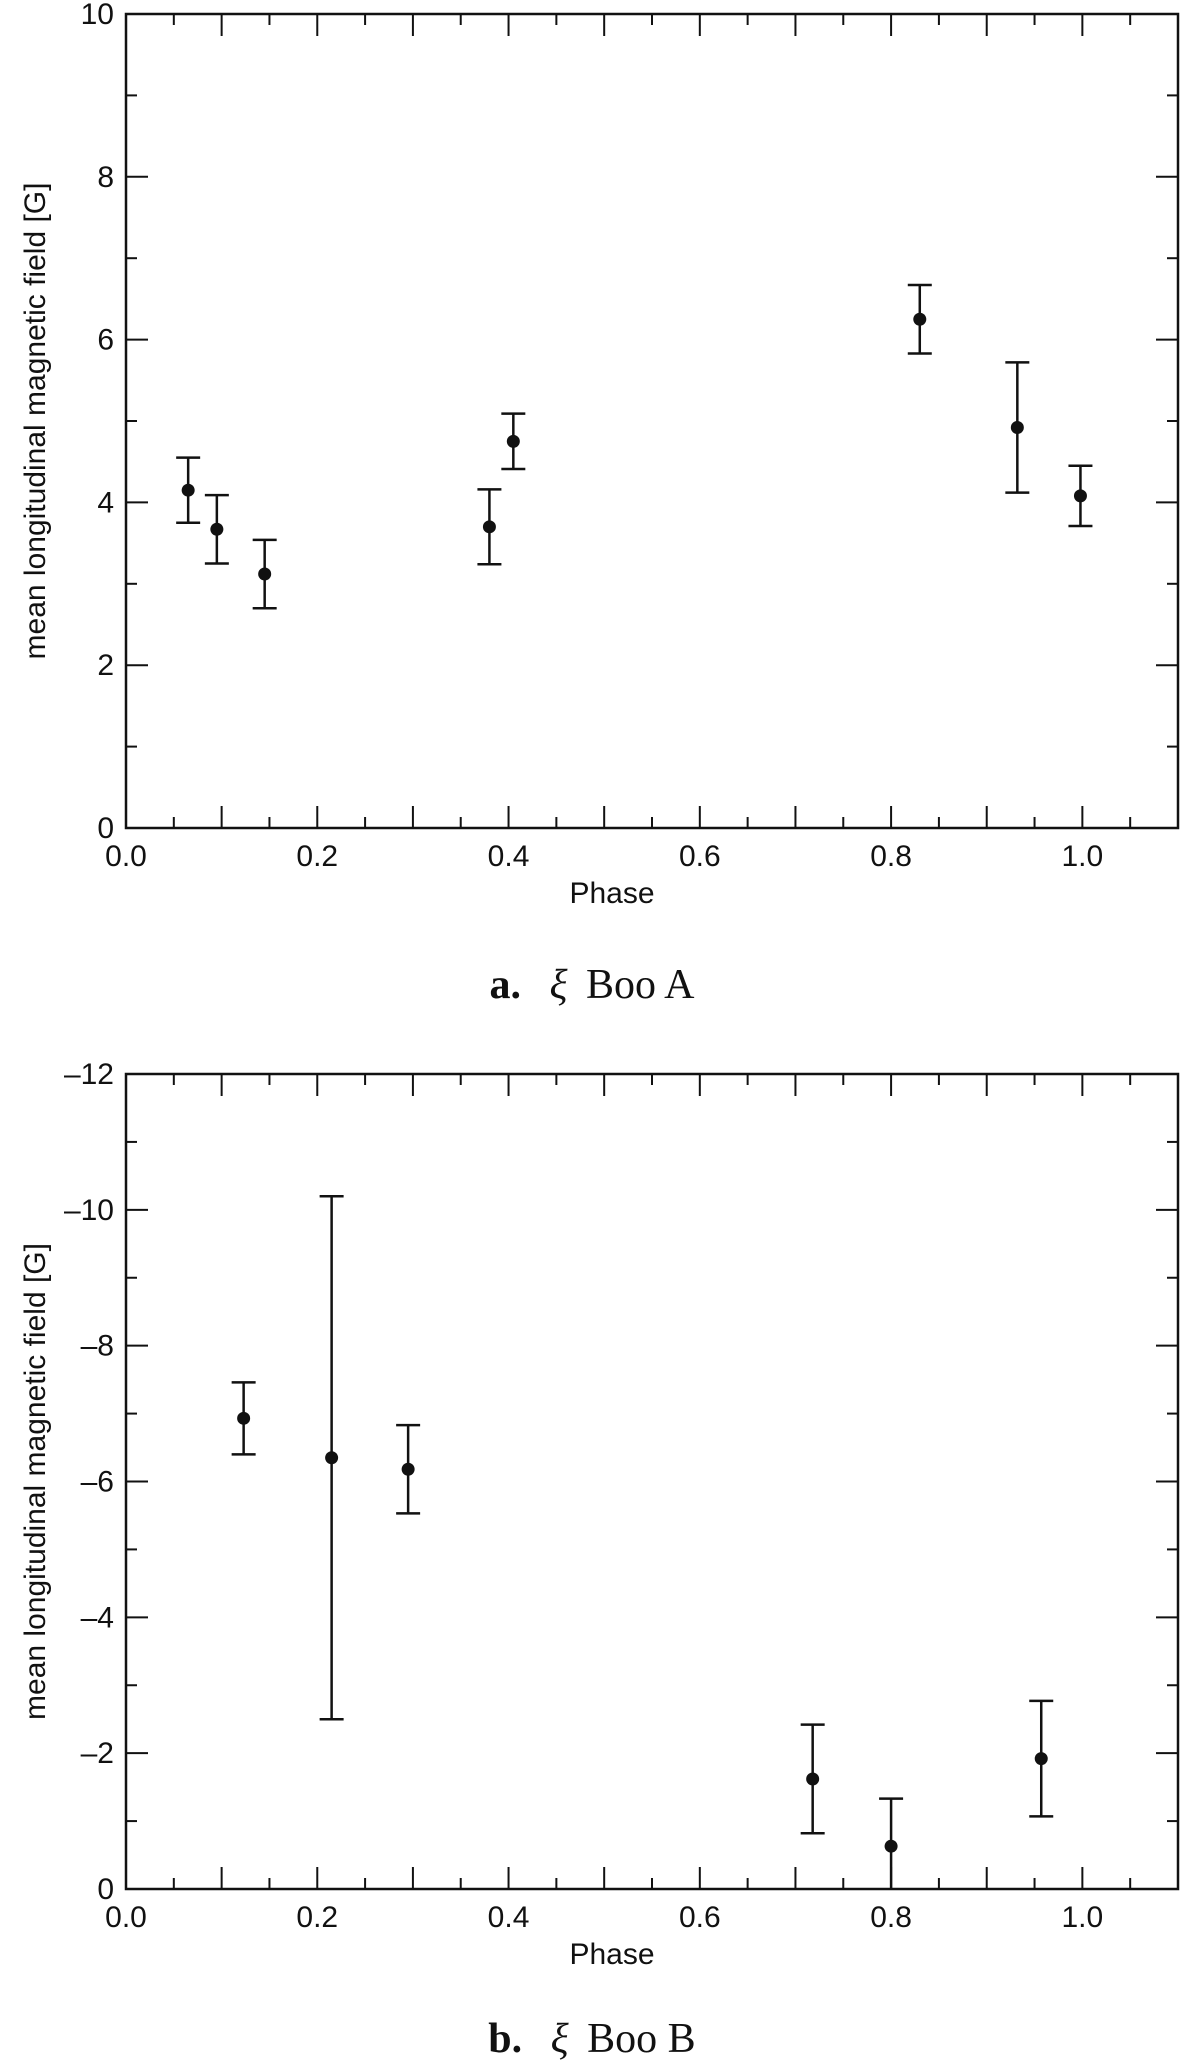  Describe the element at coordinates (105, 502) in the screenshot. I see `y-tick-label: 4` at that location.